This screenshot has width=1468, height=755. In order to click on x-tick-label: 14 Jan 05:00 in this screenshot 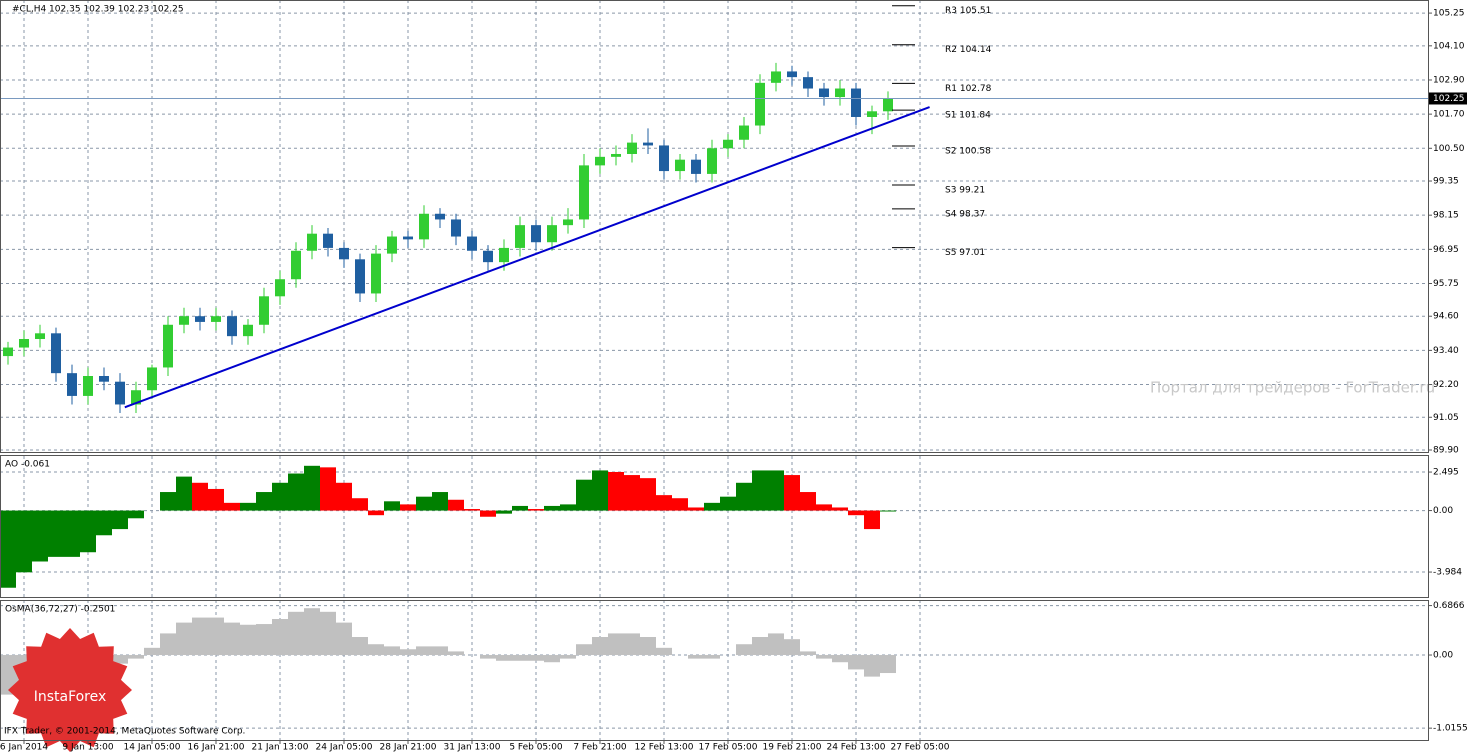, I will do `click(152, 748)`.